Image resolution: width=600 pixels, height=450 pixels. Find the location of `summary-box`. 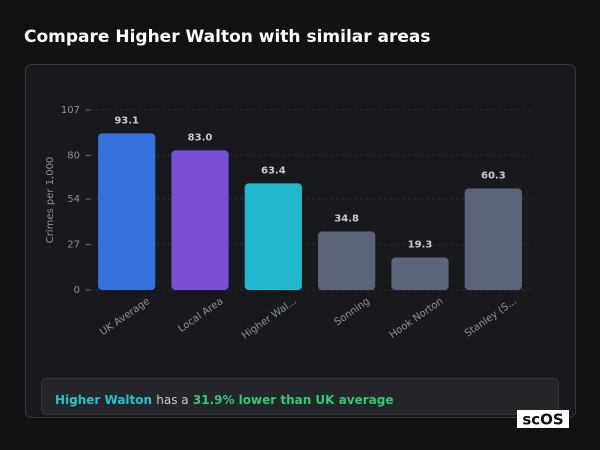

summary-box is located at coordinates (300, 396).